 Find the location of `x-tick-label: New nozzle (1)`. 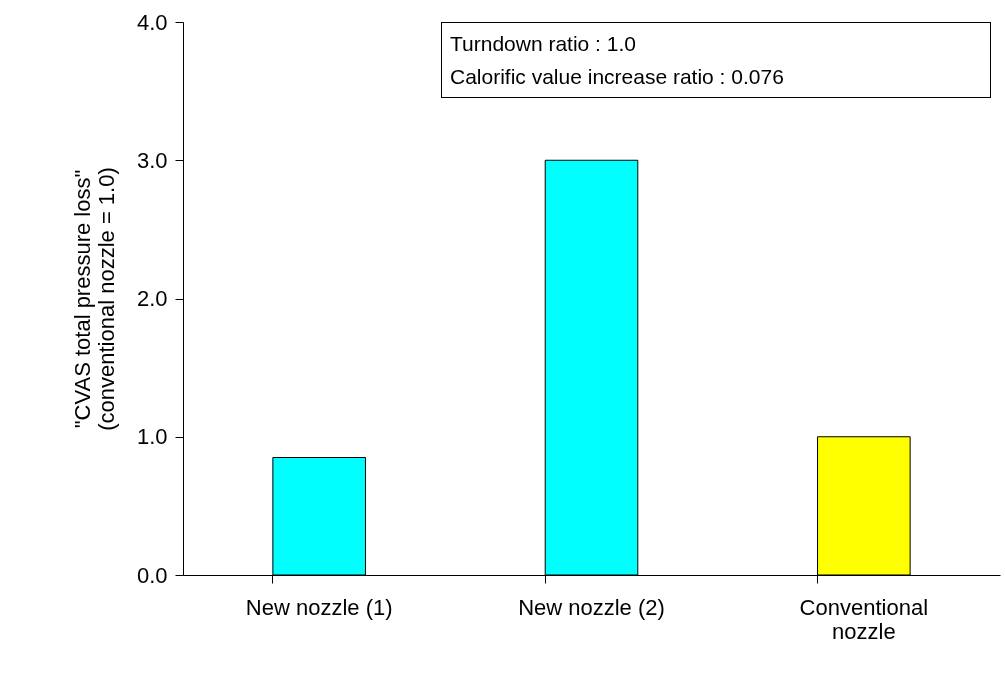

x-tick-label: New nozzle (1) is located at coordinates (319, 607).